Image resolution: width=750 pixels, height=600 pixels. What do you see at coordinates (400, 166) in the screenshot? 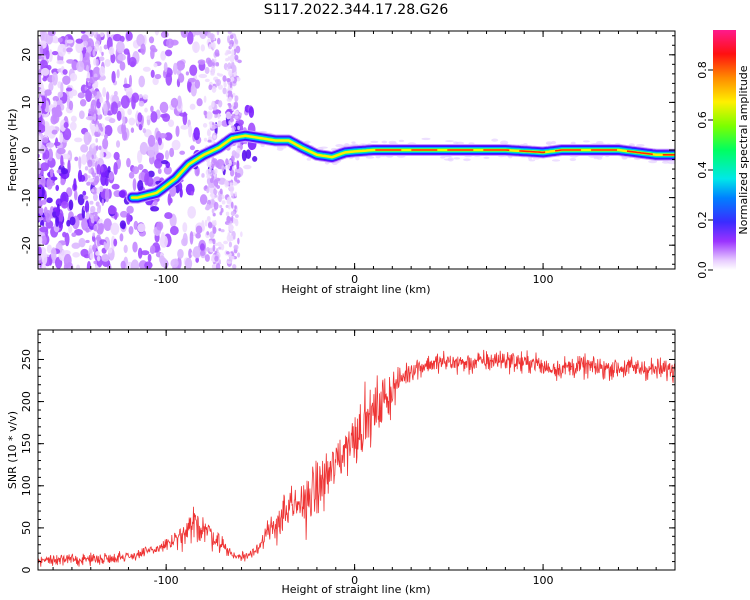
I see `heatmap-ridge` at bounding box center [400, 166].